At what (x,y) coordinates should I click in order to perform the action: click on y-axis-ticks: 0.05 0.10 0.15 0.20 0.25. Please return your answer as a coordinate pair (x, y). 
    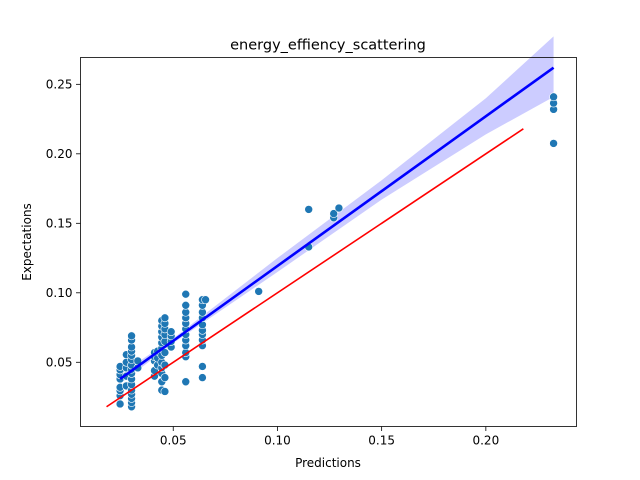
    Looking at the image, I should click on (63, 224).